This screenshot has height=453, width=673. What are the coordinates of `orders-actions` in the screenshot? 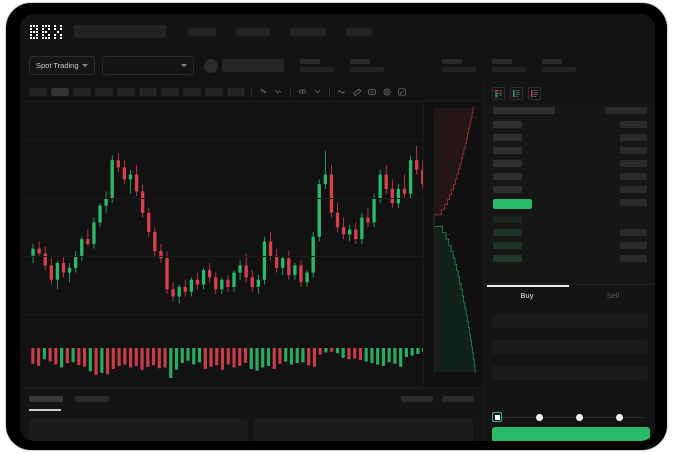 It's located at (437, 399).